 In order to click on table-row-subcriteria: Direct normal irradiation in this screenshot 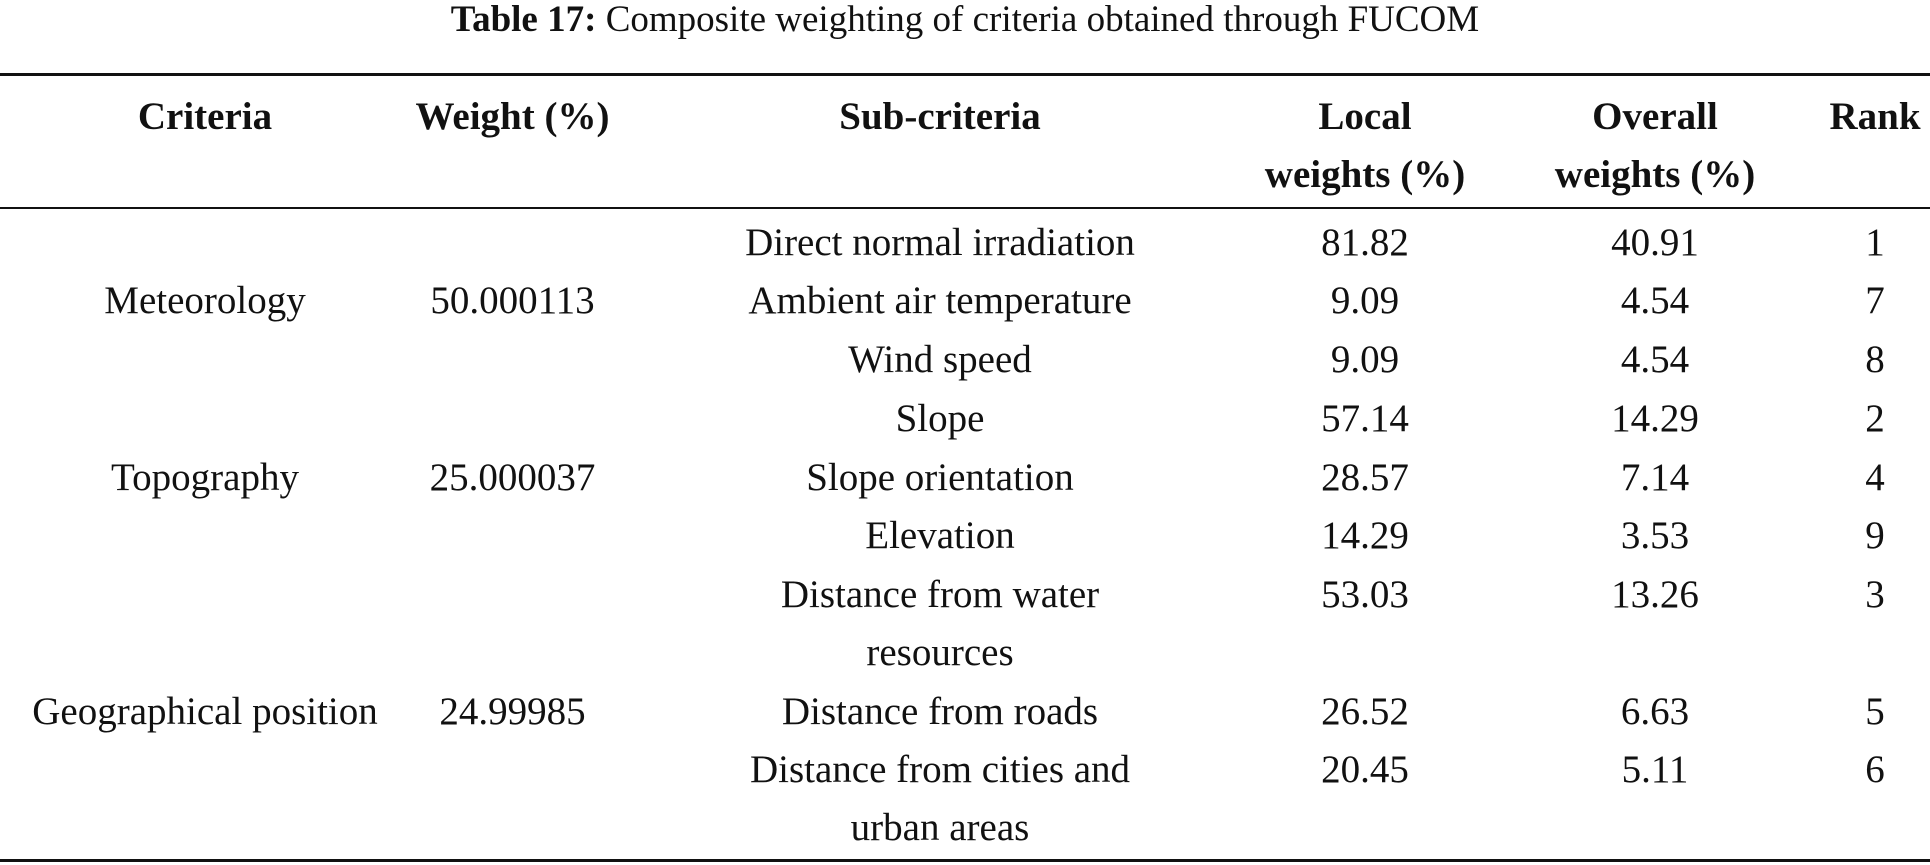, I will do `click(940, 242)`.